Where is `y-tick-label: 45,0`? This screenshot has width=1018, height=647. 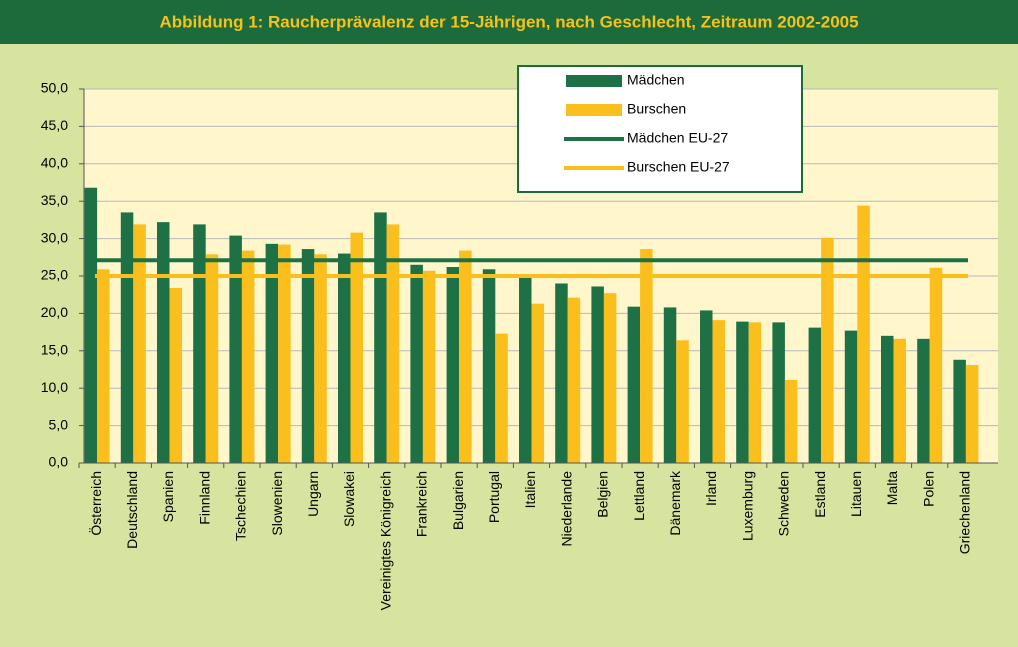 y-tick-label: 45,0 is located at coordinates (54, 125).